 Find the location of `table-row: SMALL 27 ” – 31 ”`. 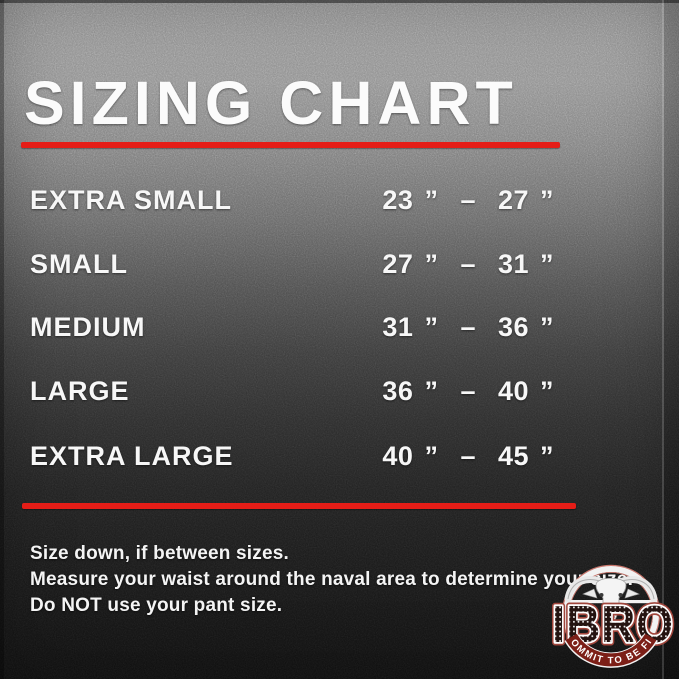

table-row: SMALL 27 ” – 31 ” is located at coordinates (292, 264).